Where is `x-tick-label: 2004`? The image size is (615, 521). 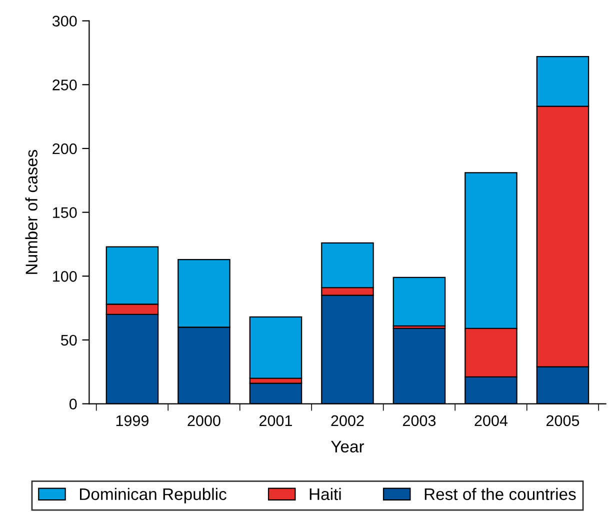
x-tick-label: 2004 is located at coordinates (491, 420).